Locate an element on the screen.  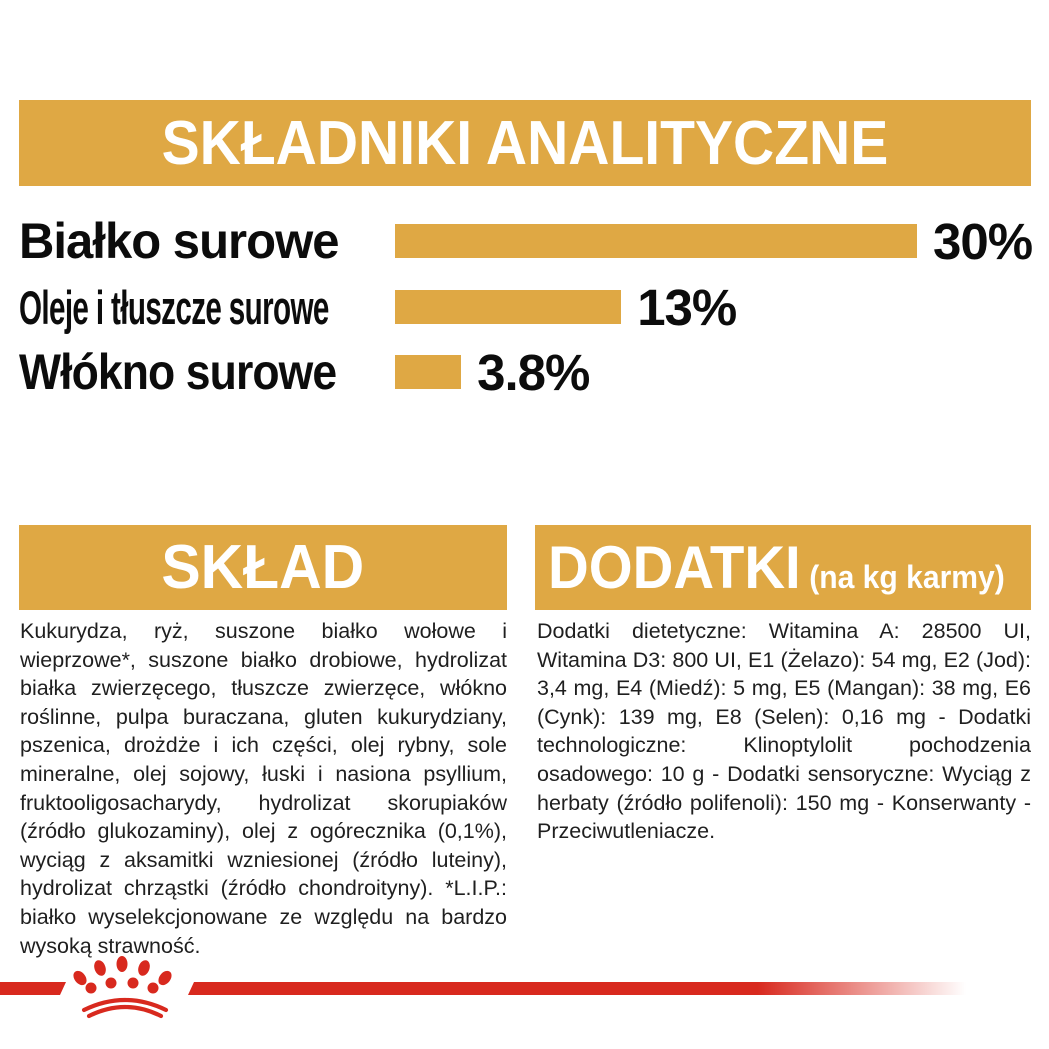
chart-row: Oleje i tłuszcze surowe 13% is located at coordinates (525, 307).